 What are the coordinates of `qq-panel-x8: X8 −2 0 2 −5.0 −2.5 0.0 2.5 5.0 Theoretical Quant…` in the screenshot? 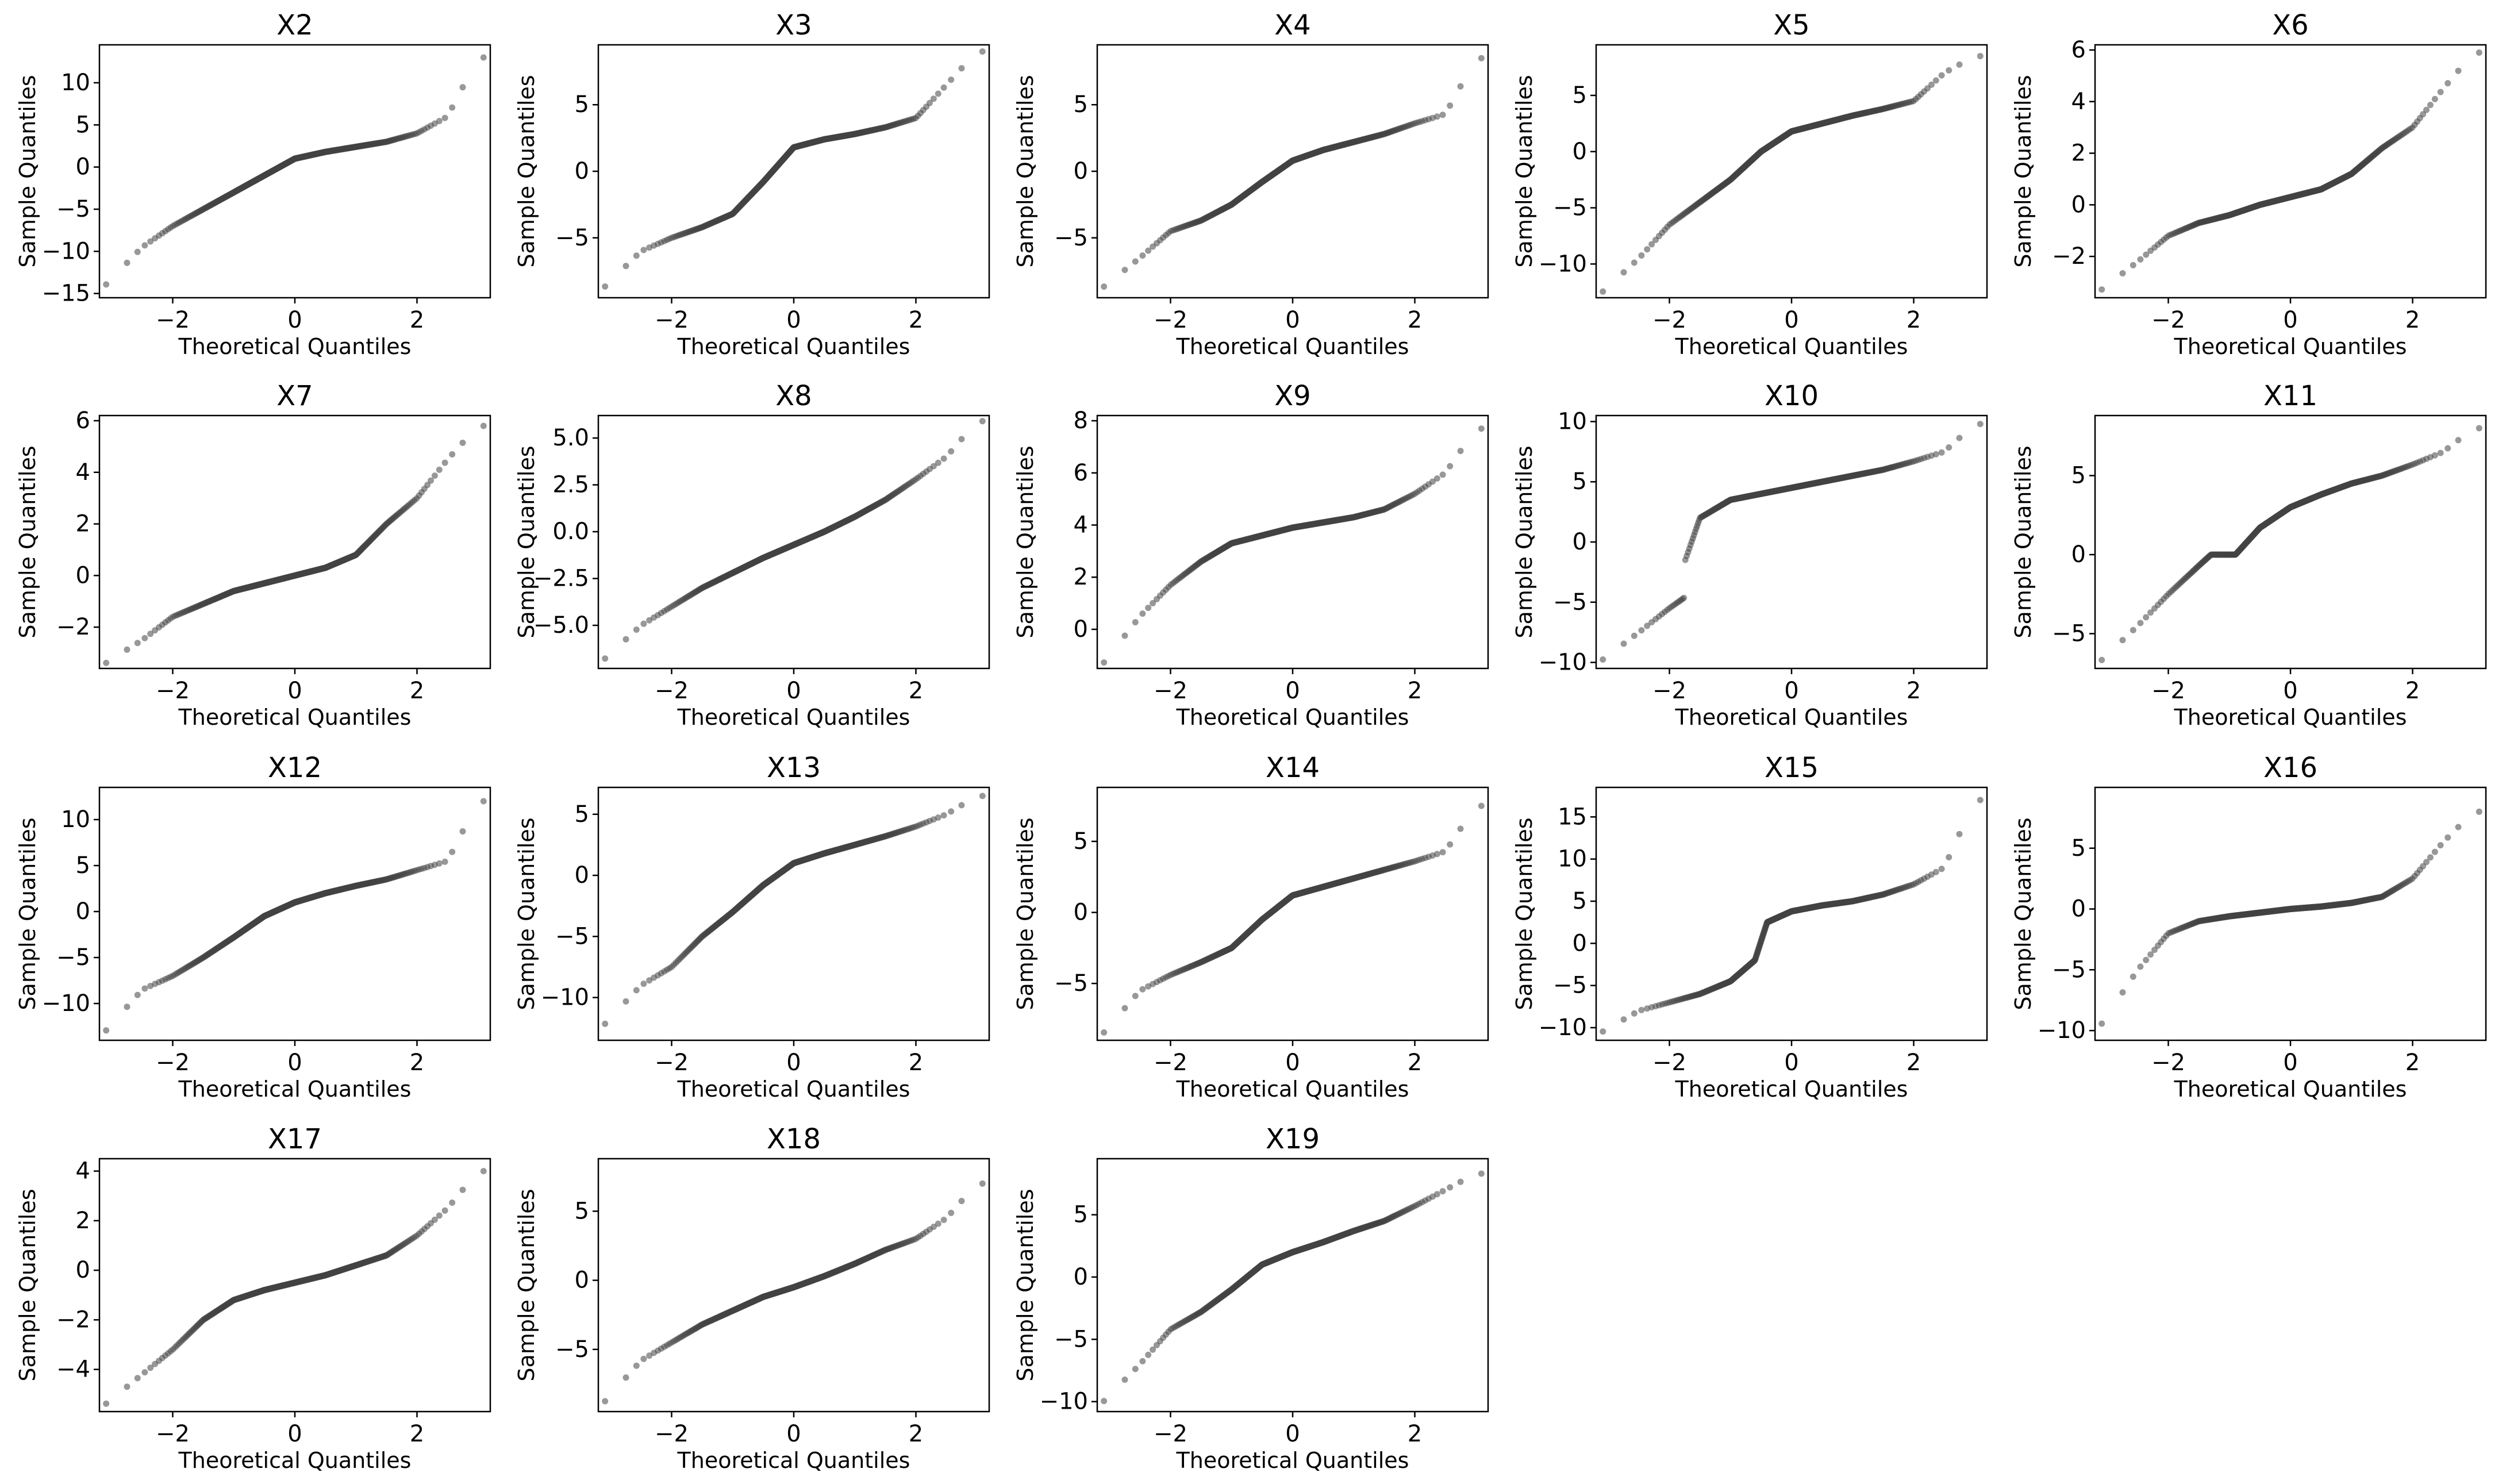 It's located at (761, 555).